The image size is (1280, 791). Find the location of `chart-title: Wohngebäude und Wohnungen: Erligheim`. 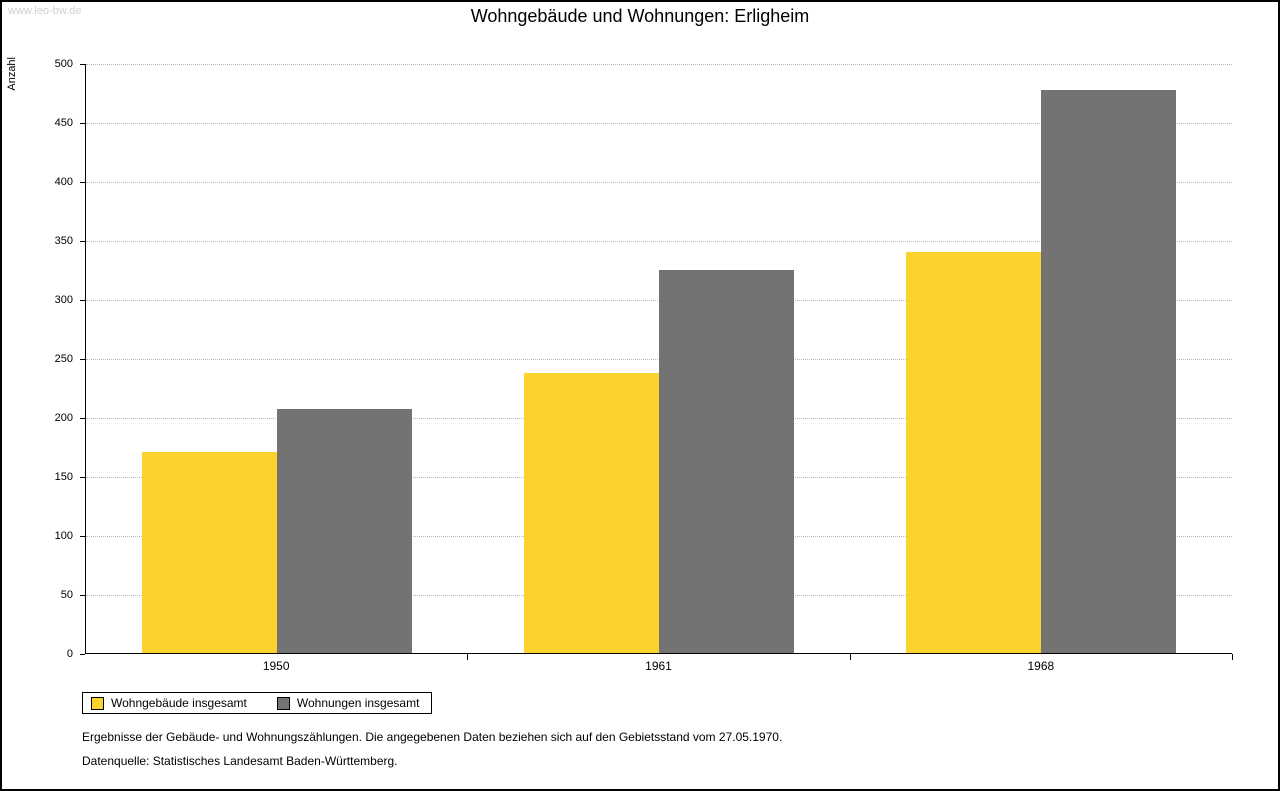

chart-title: Wohngebäude und Wohnungen: Erligheim is located at coordinates (640, 16).